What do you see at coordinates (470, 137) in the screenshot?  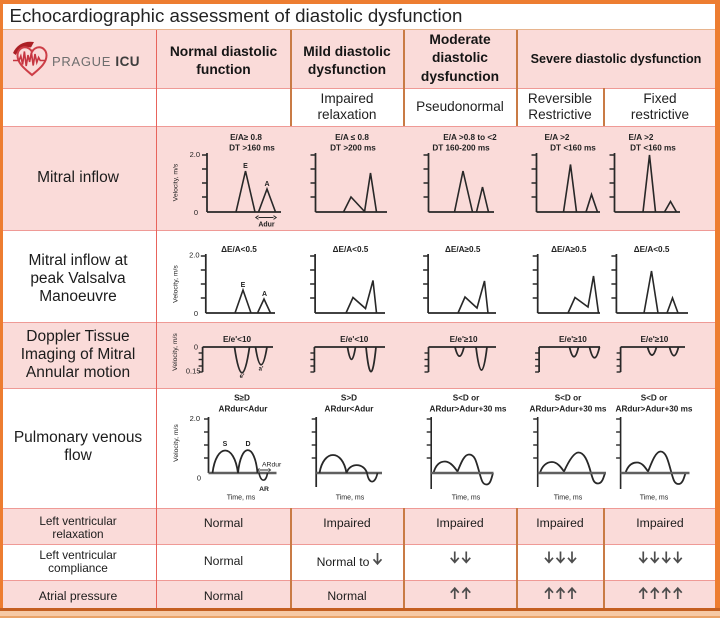 I see `svg-text: E/A >0.8 to <2` at bounding box center [470, 137].